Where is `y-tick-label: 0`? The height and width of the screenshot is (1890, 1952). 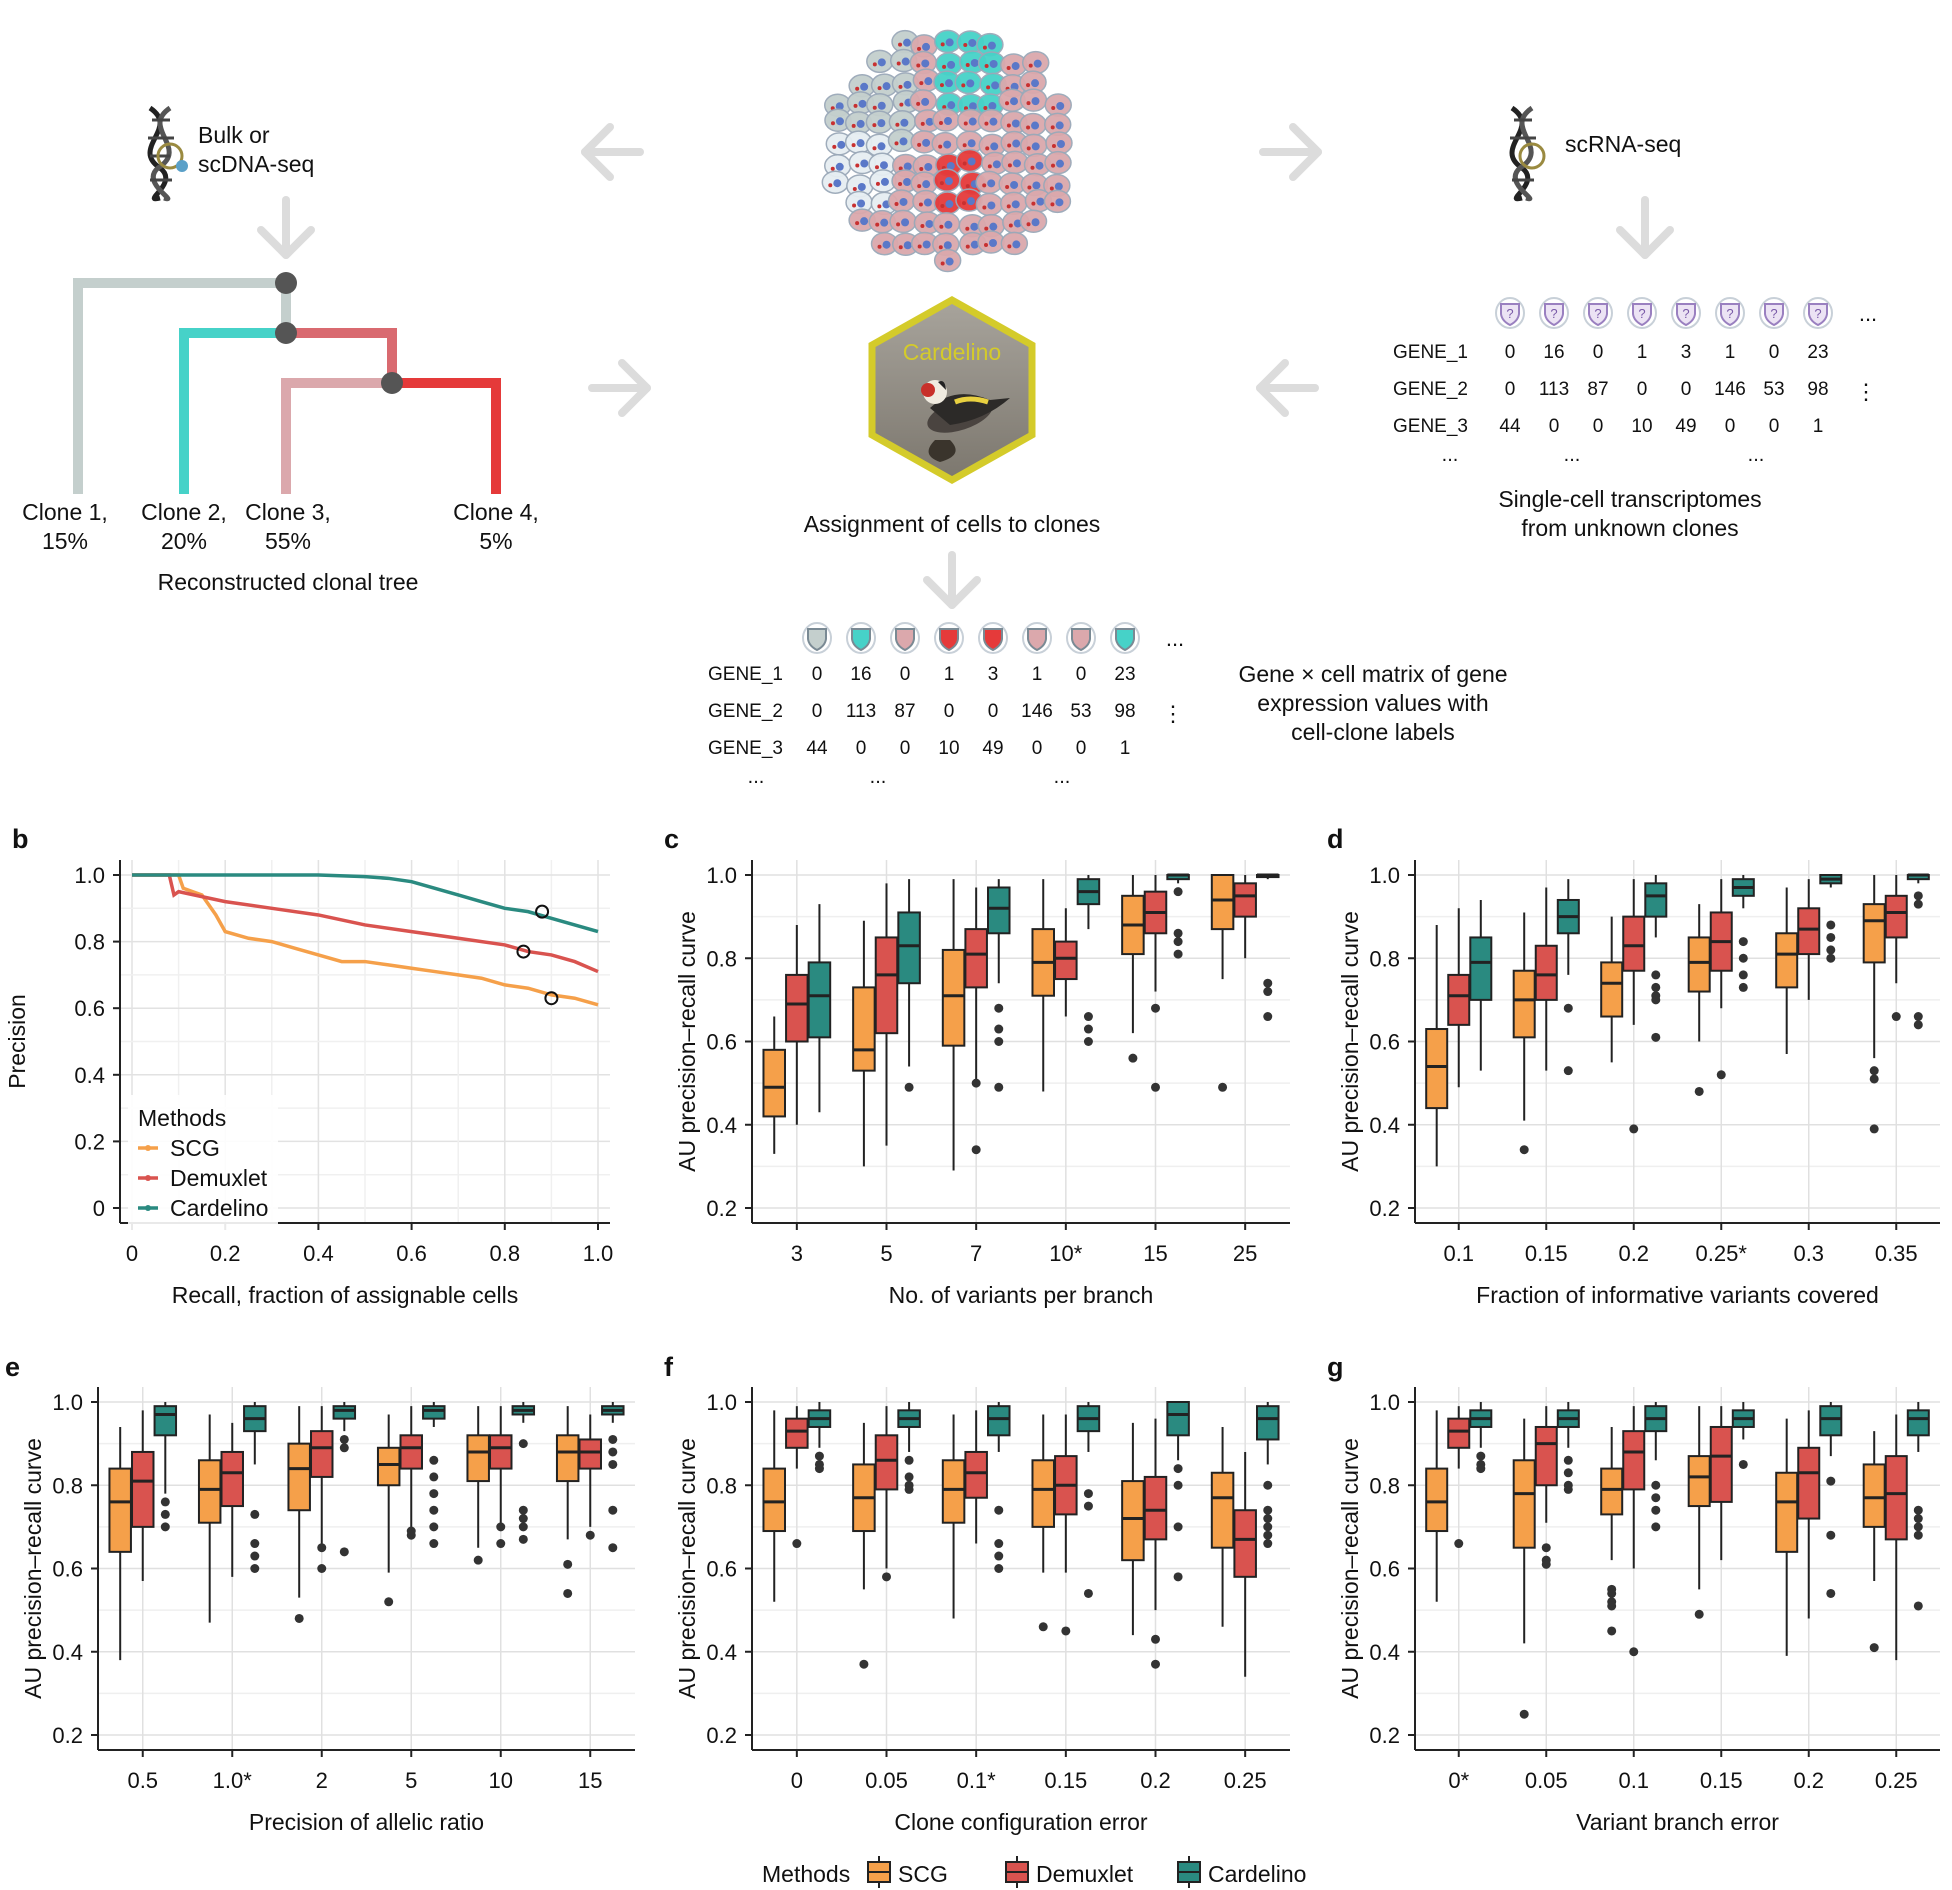 y-tick-label: 0 is located at coordinates (99, 1208).